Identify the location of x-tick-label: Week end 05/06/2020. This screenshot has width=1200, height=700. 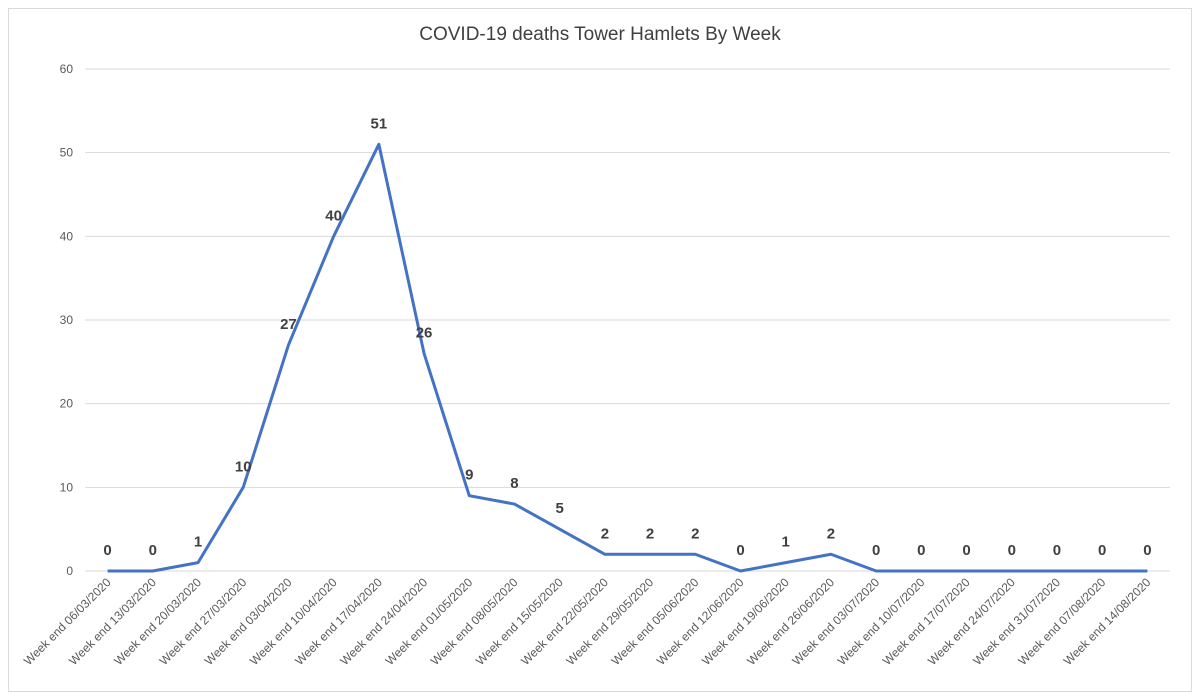
(655, 621).